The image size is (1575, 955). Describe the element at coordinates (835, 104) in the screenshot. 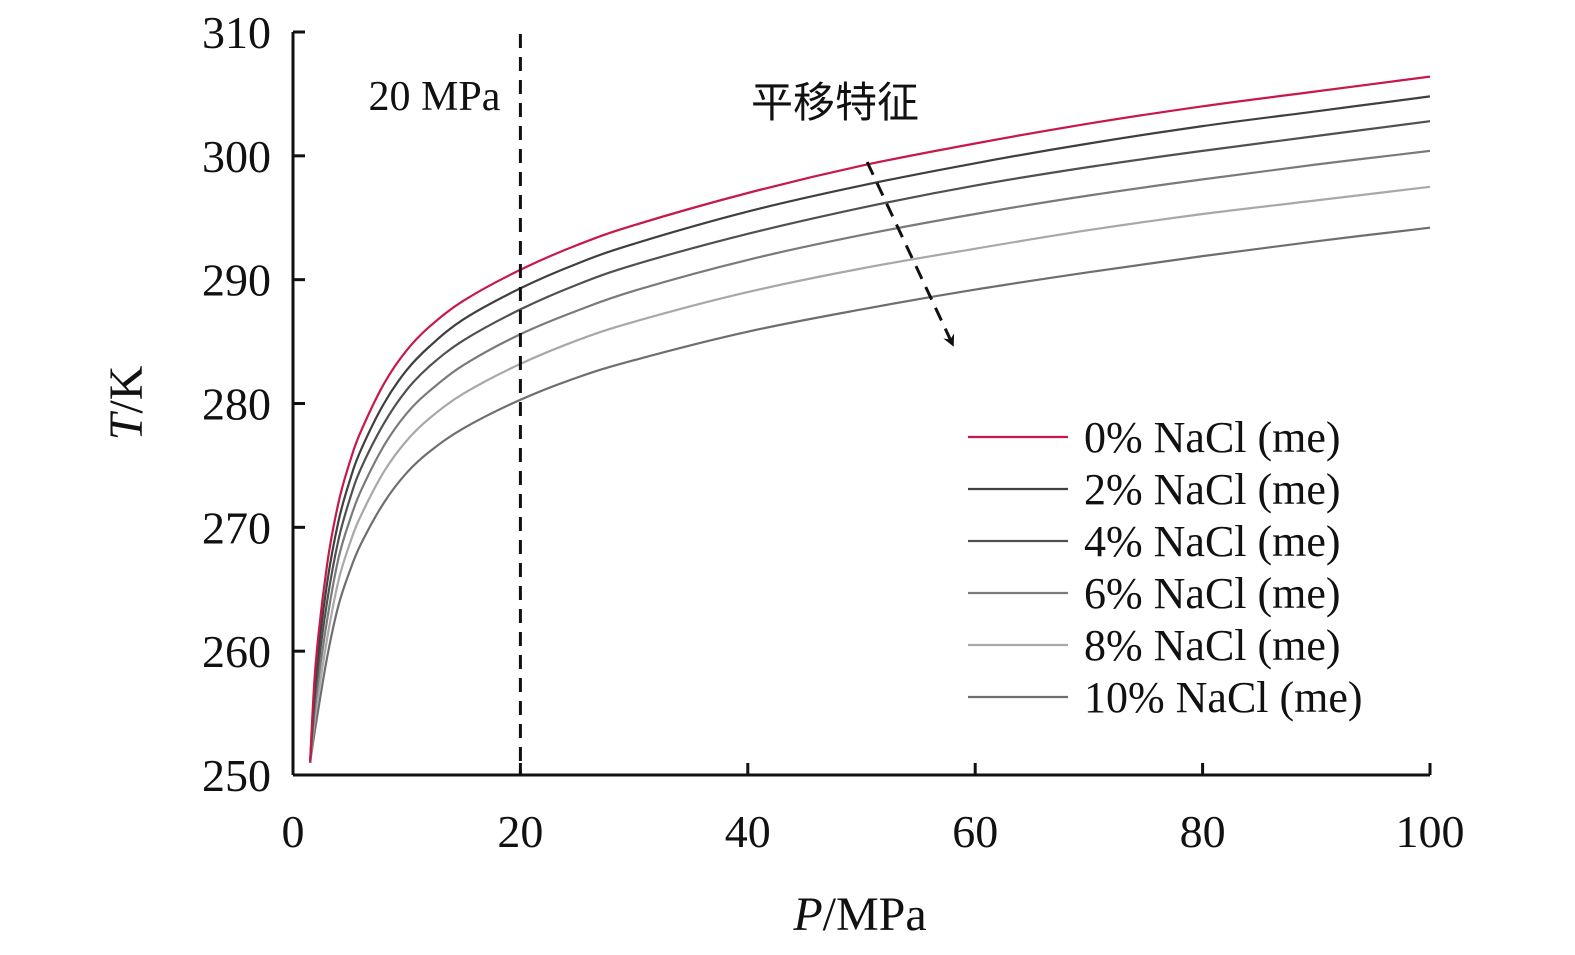

I see `shift-annotation-label: 平移特征` at that location.